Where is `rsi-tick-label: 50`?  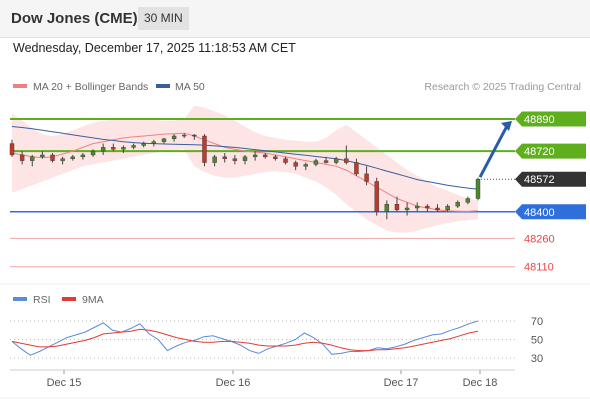
rsi-tick-label: 50 is located at coordinates (537, 341).